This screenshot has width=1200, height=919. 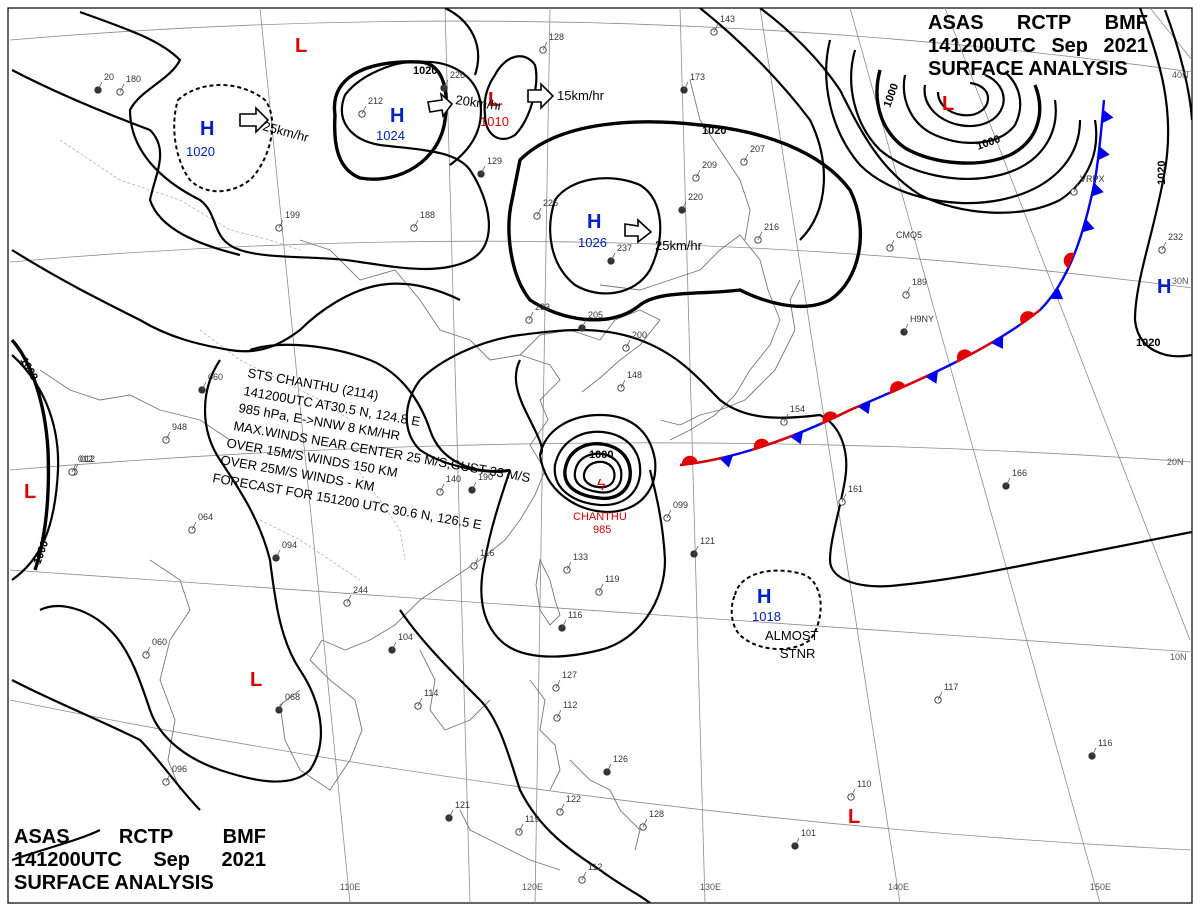 What do you see at coordinates (797, 409) in the screenshot?
I see `station-value: 154` at bounding box center [797, 409].